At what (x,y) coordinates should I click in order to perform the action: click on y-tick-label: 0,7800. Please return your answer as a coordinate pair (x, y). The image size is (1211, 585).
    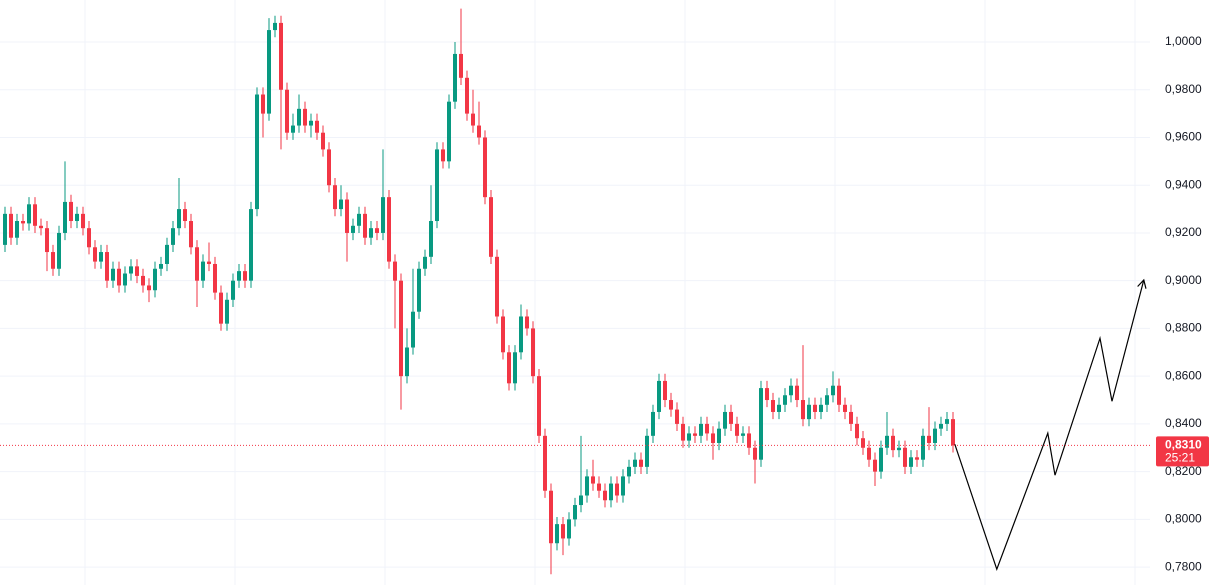
    Looking at the image, I should click on (1183, 566).